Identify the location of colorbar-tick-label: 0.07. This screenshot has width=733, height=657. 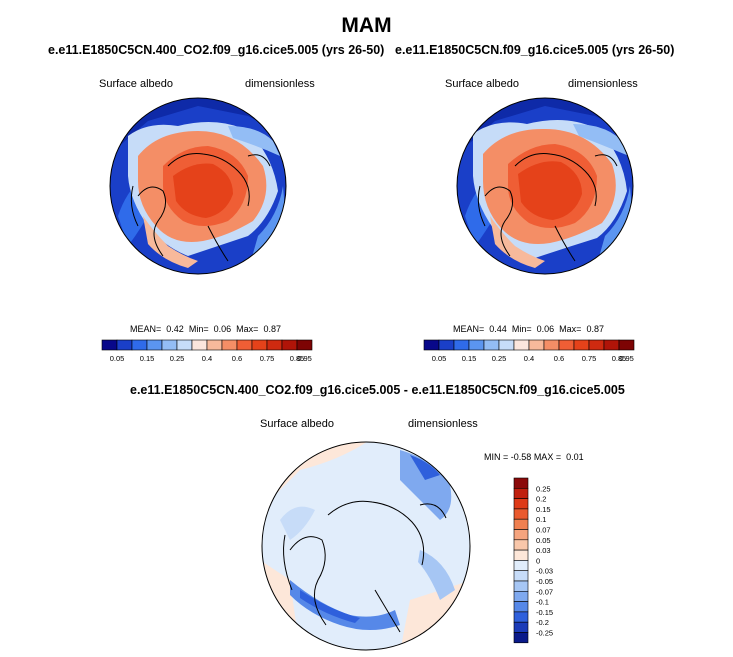
(543, 530).